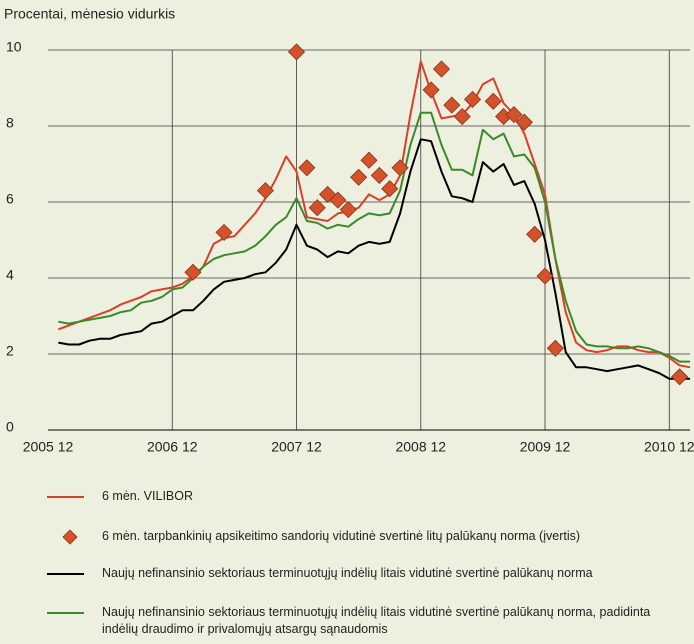 This screenshot has height=644, width=694. What do you see at coordinates (10, 199) in the screenshot?
I see `y-tick-label: 6` at bounding box center [10, 199].